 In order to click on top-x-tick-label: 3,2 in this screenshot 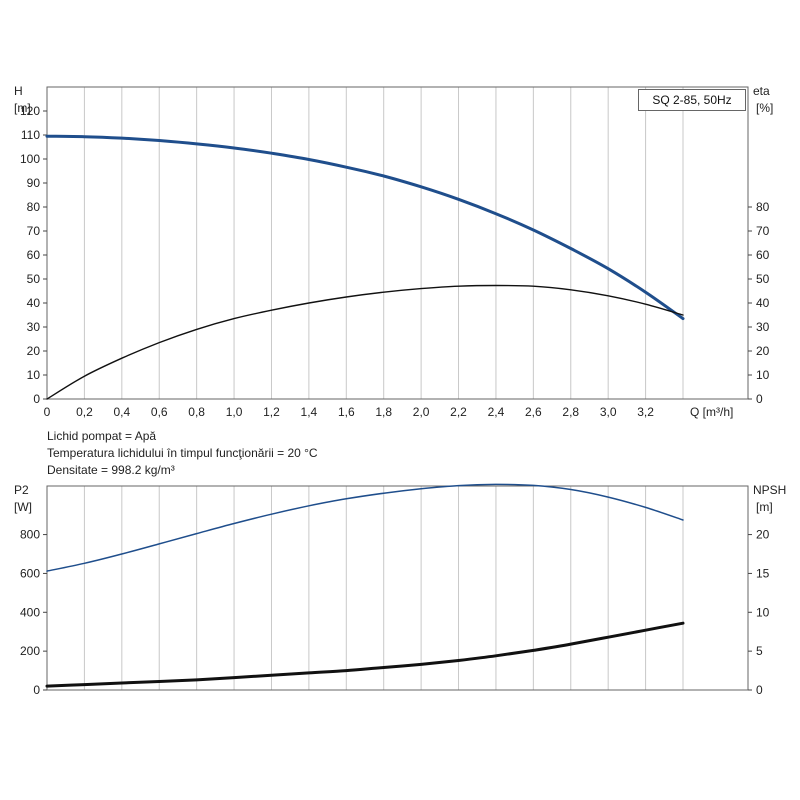, I will do `click(645, 412)`.